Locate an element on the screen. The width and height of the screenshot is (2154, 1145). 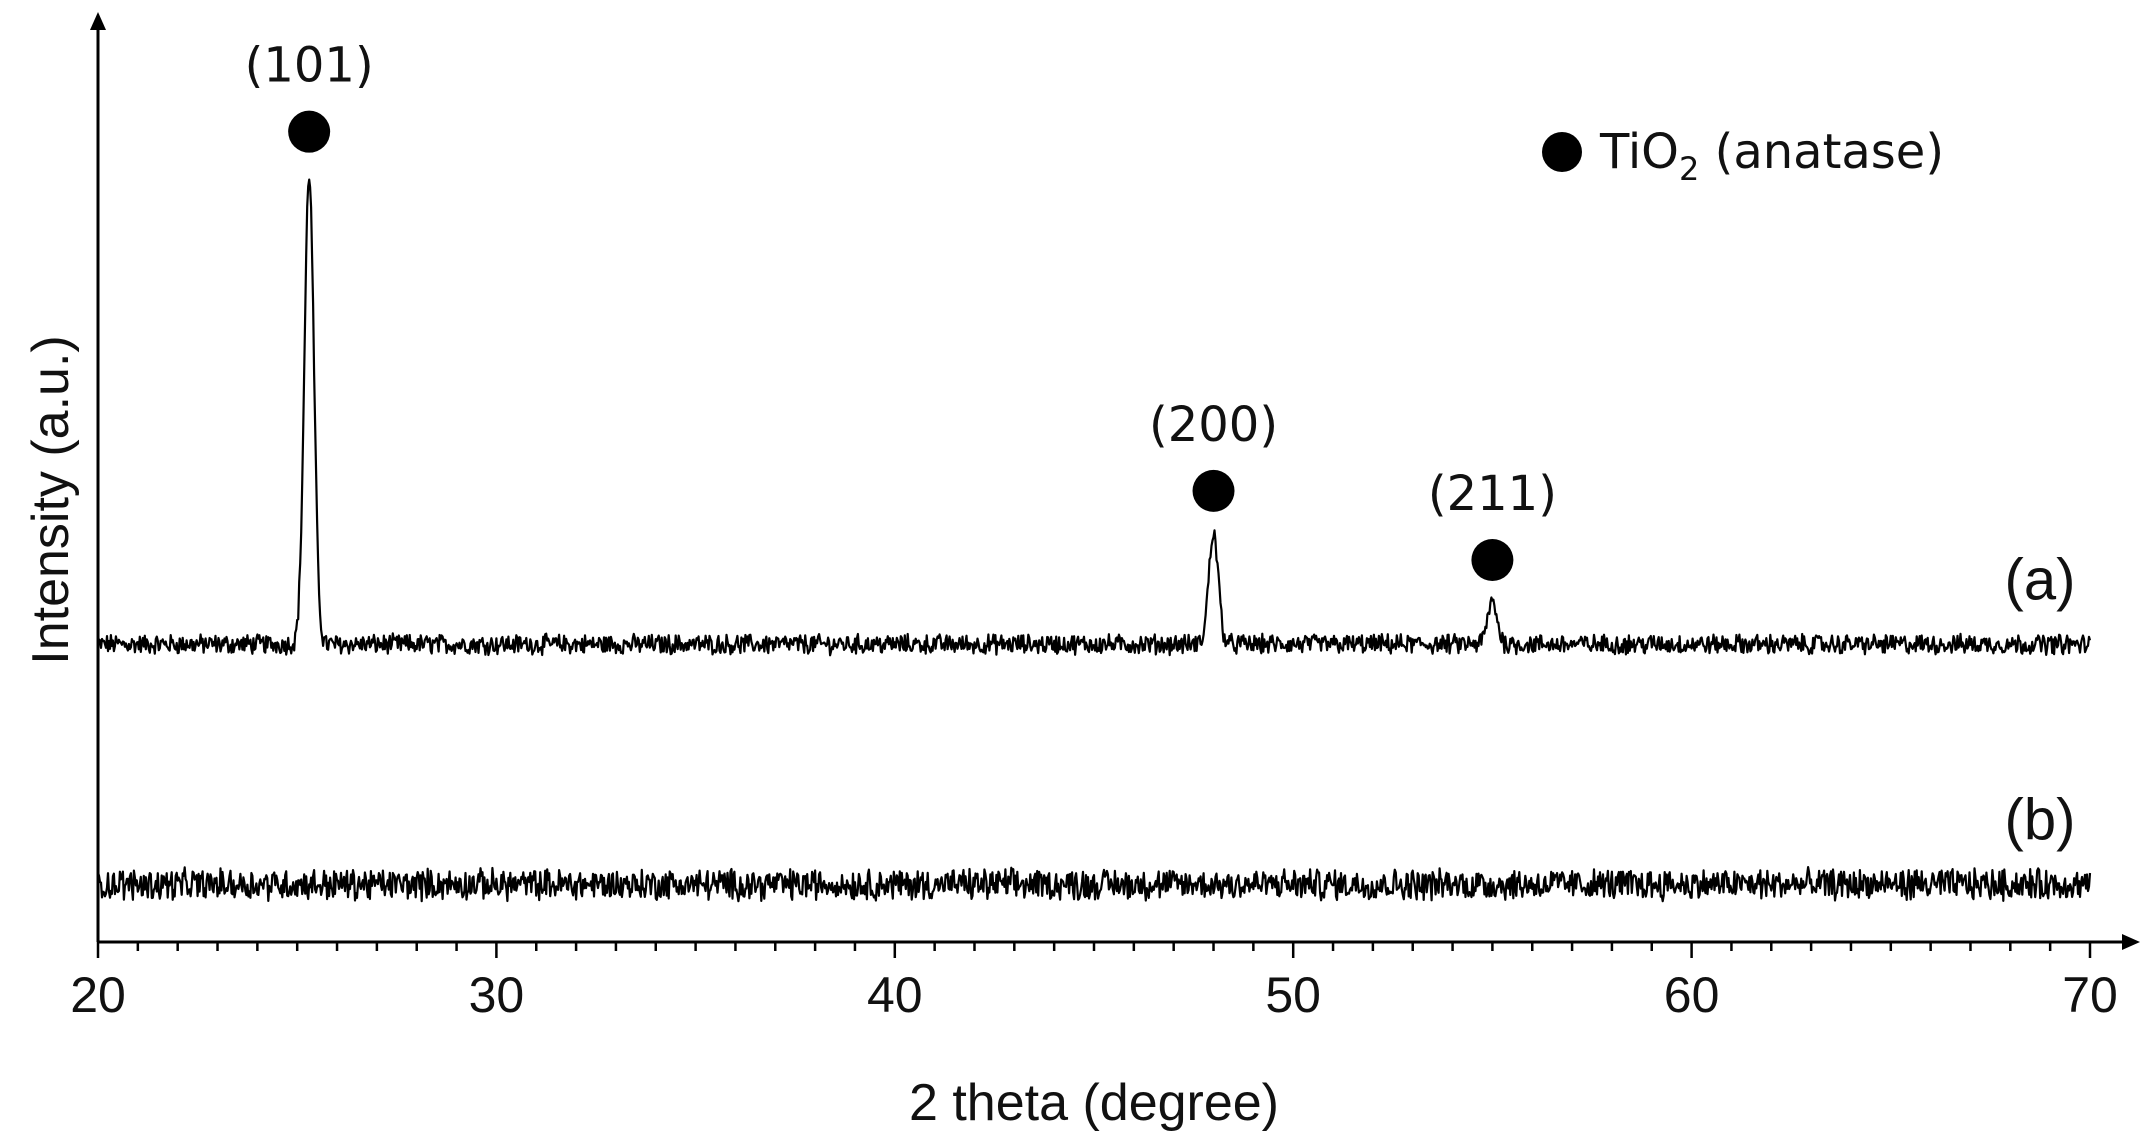
y-axis-title: Intensity (a.u.) is located at coordinates (51, 499).